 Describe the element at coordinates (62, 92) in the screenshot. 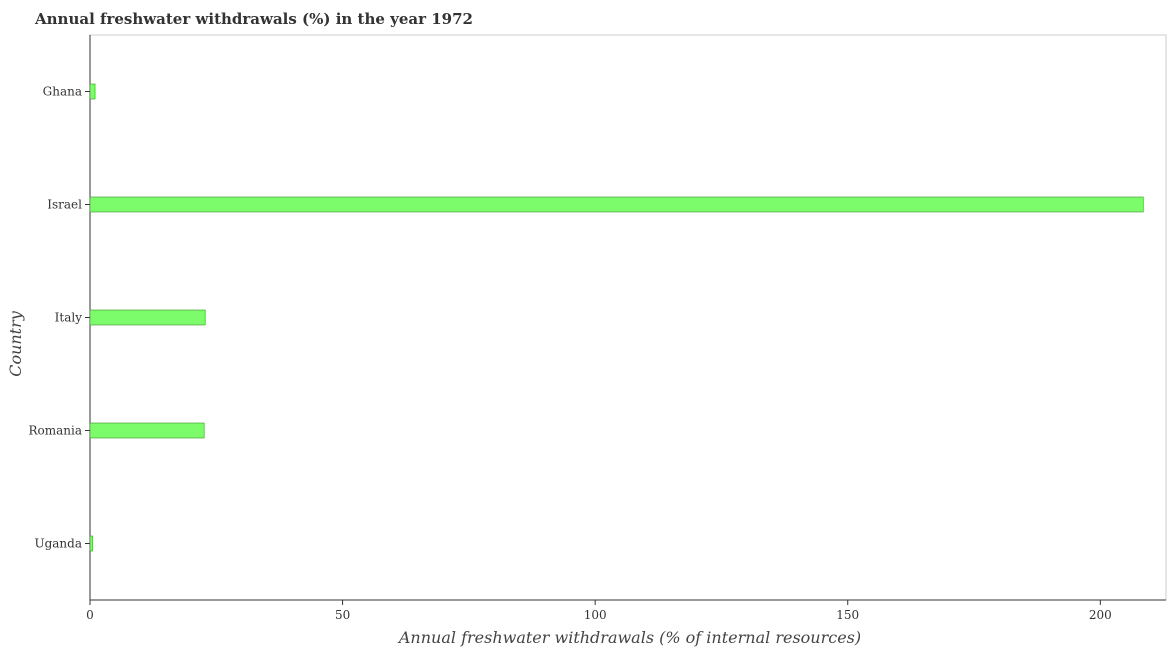

I see `y-tick-label: Ghana` at that location.